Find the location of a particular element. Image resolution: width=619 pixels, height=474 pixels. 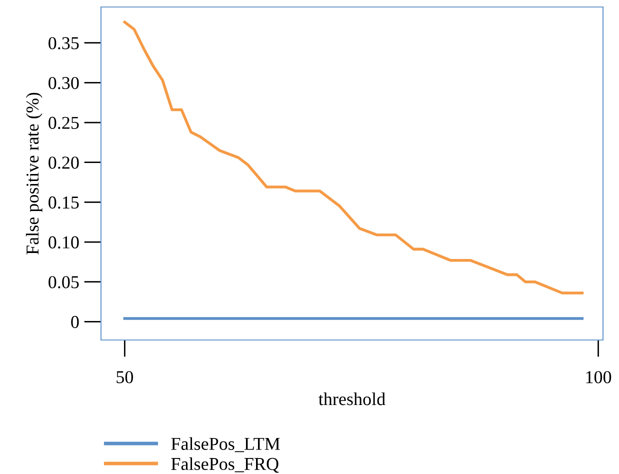

y-tick-label: 0.20 is located at coordinates (63, 162).